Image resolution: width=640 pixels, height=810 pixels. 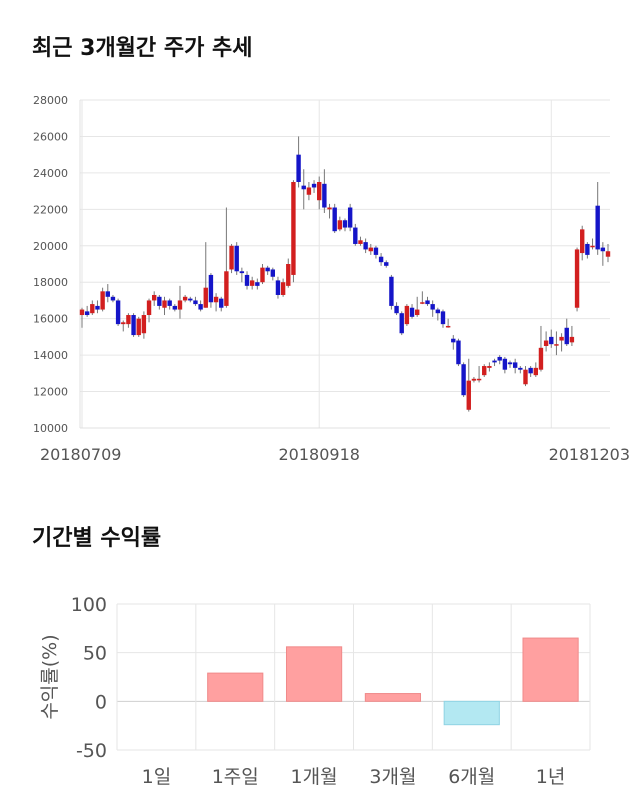 I want to click on returns-x-tick: 1년, so click(x=551, y=777).